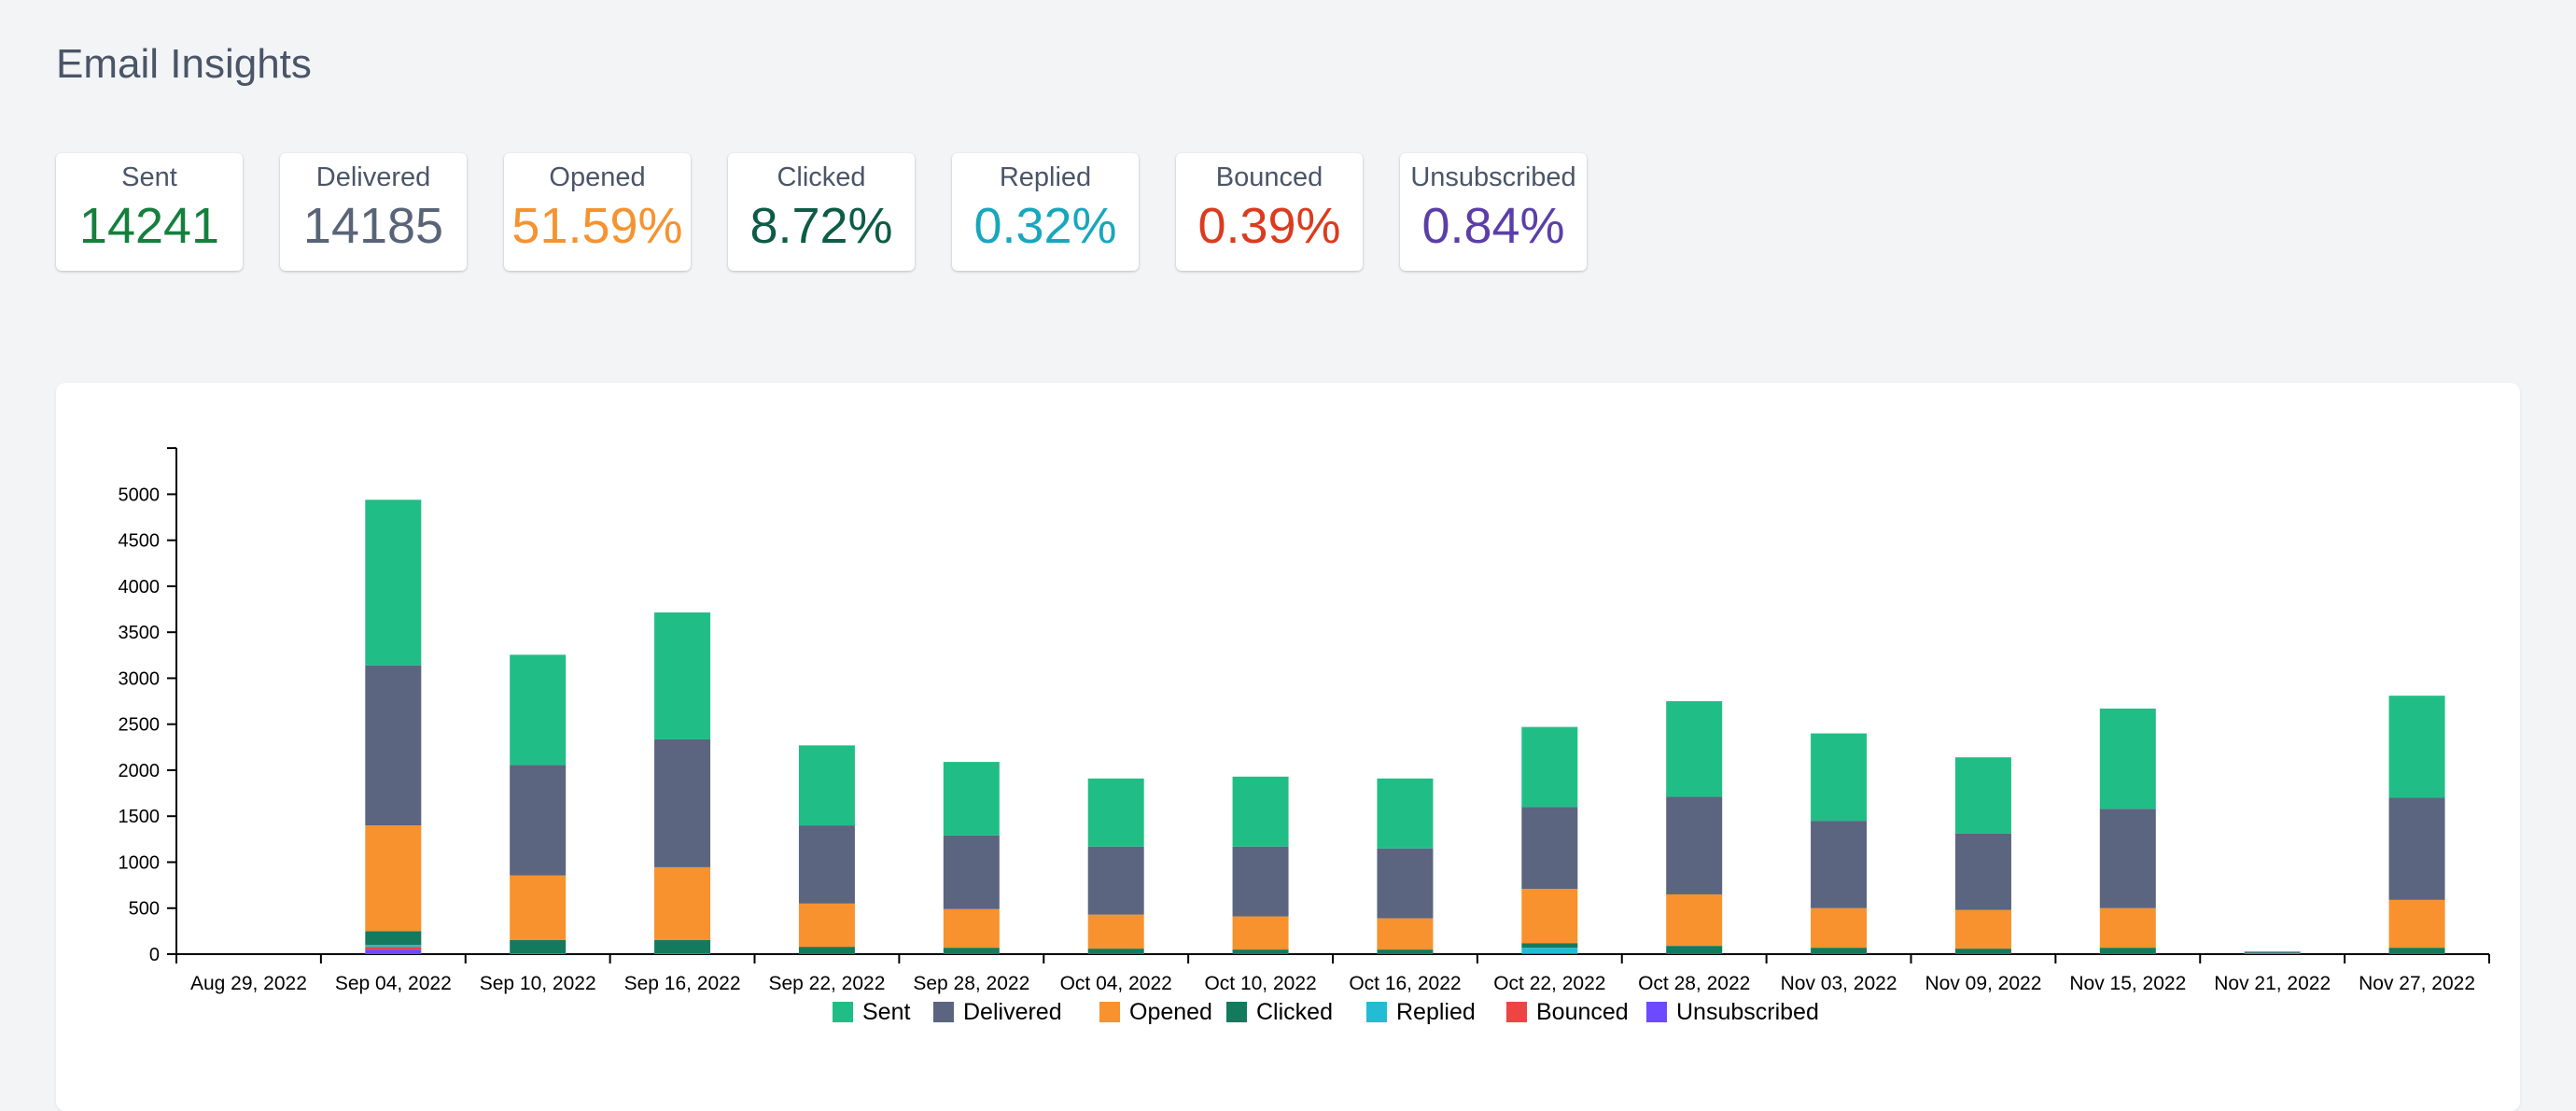  Describe the element at coordinates (1269, 226) in the screenshot. I see `stat-value: 0.39%` at that location.